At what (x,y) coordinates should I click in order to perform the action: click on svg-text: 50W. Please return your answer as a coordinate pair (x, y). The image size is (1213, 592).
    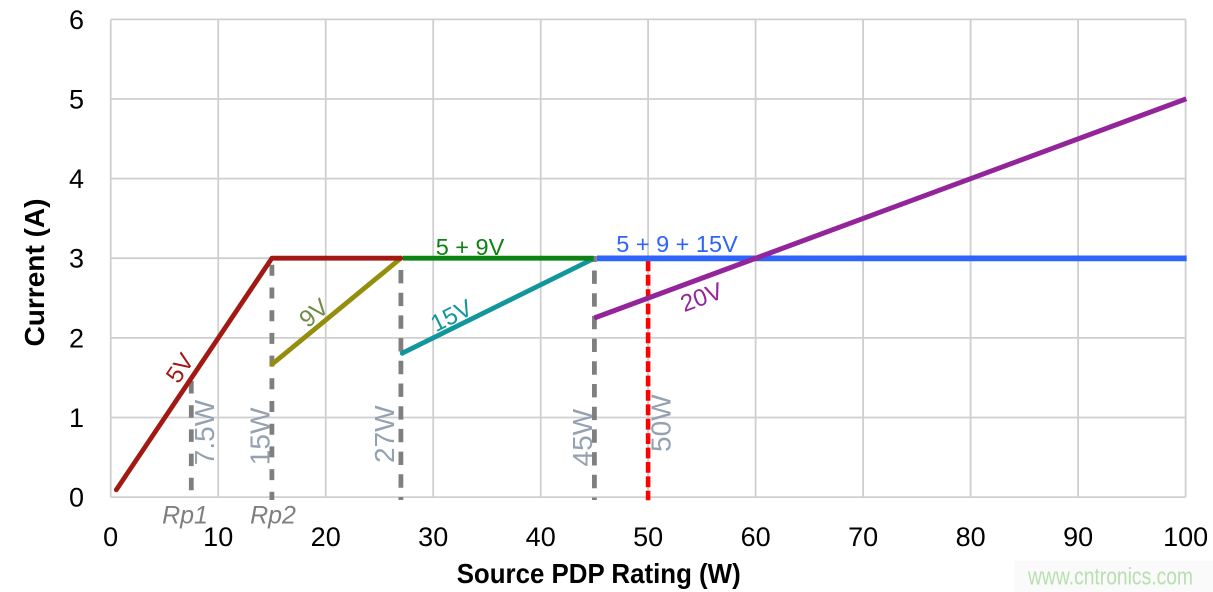
    Looking at the image, I should click on (661, 423).